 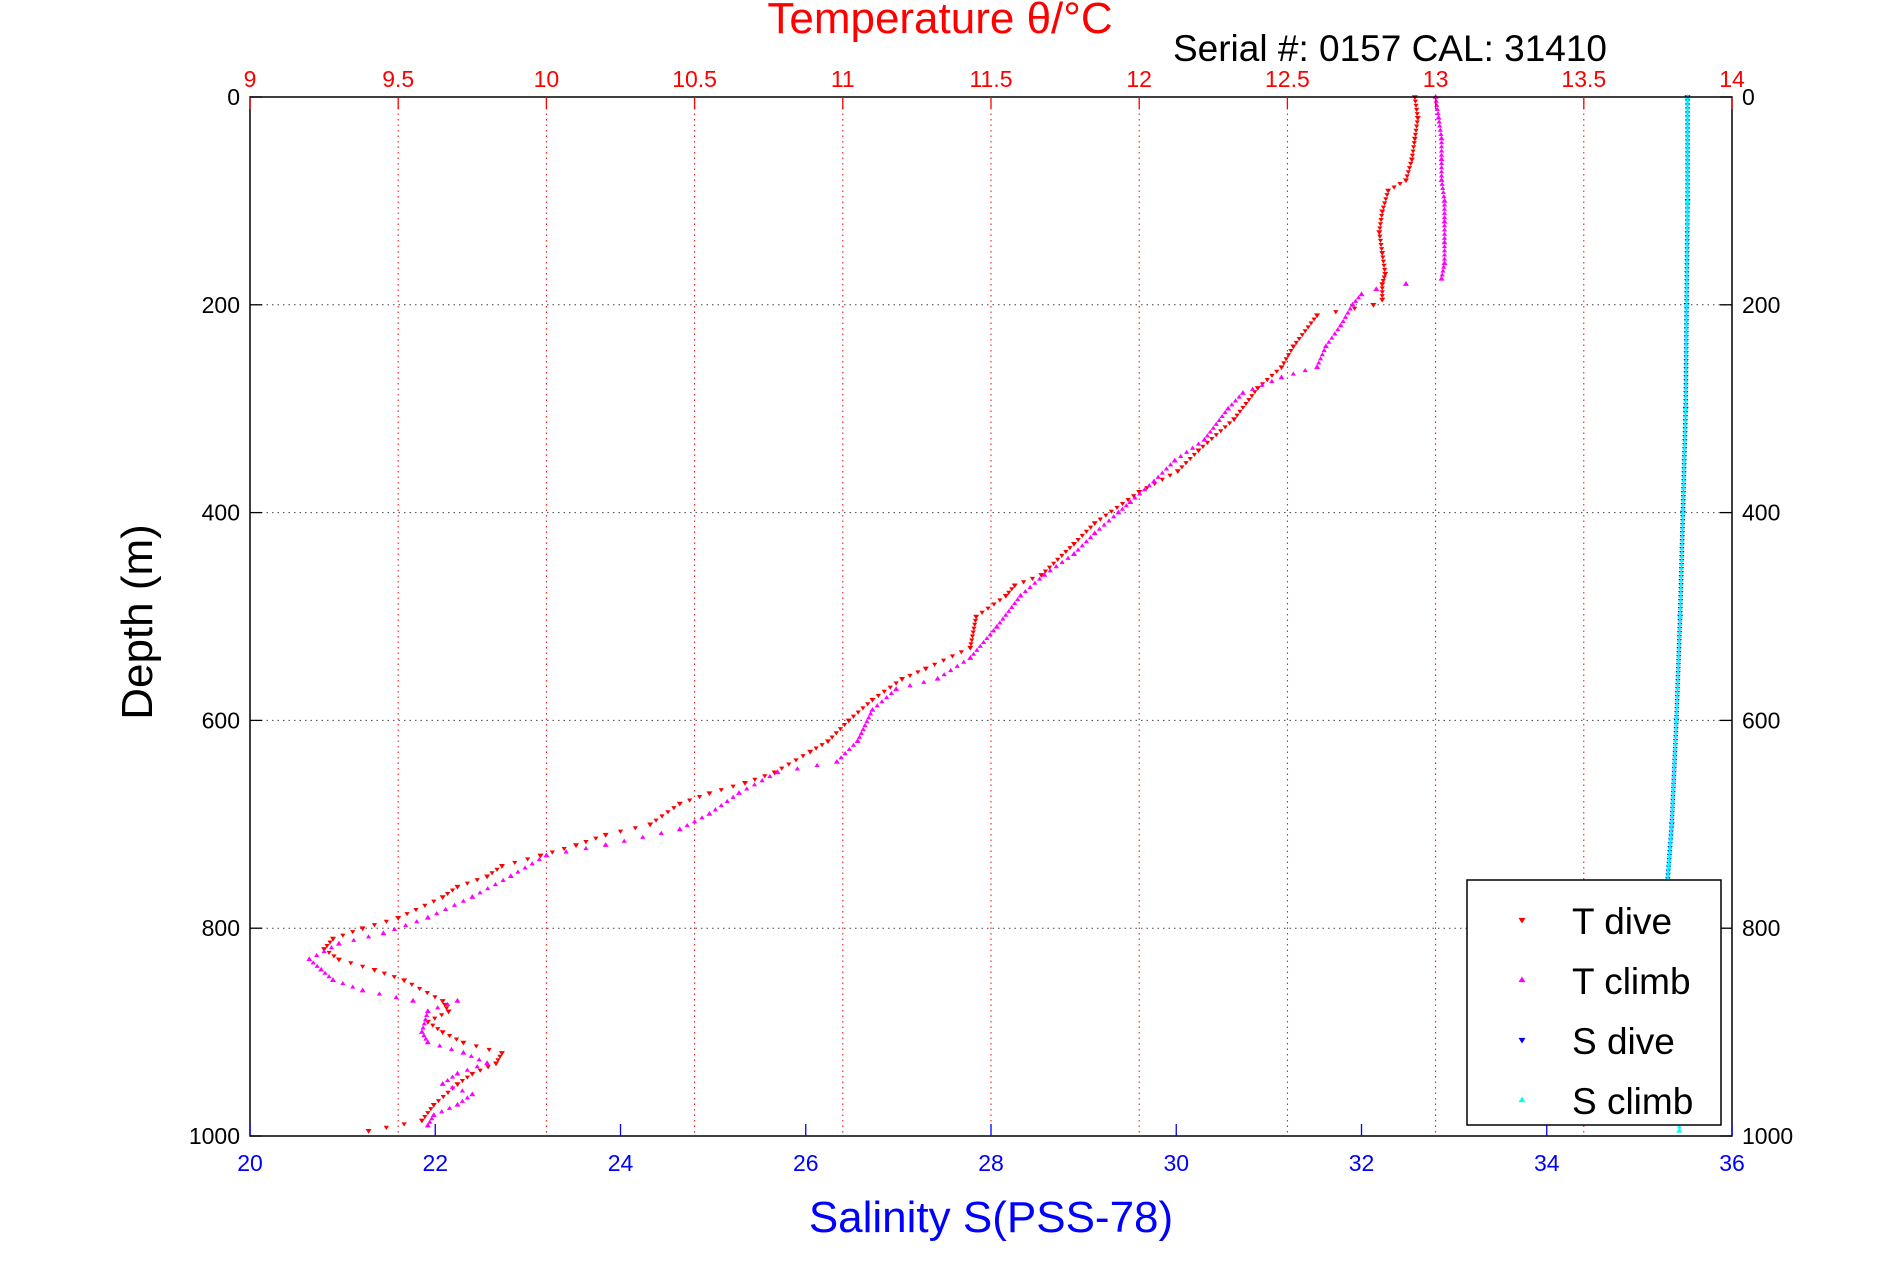 I want to click on salinity-tick-label: 22, so click(x=435, y=1163).